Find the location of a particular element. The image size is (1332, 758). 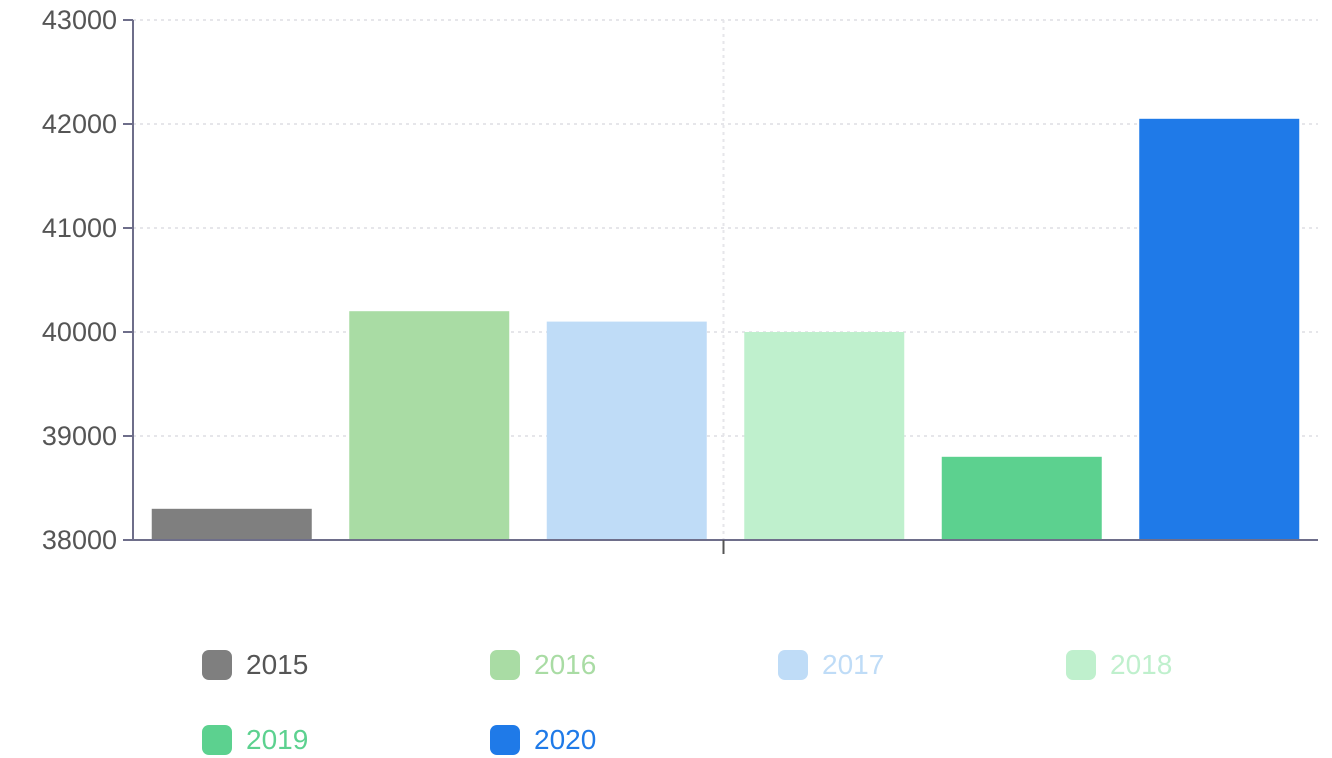

legend-label: 2020 is located at coordinates (565, 739).